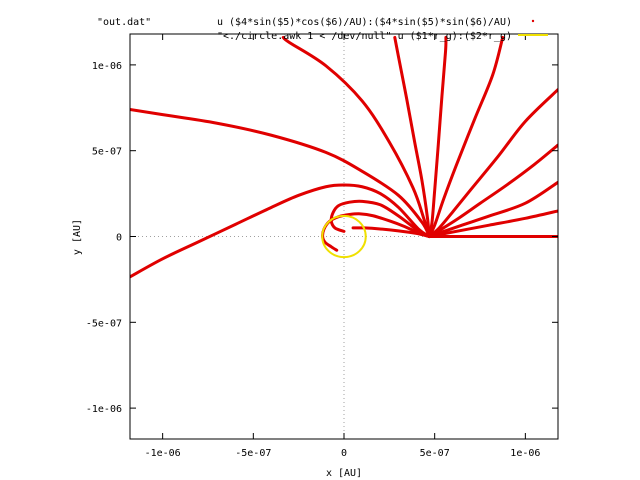  I want to click on x-axis-label: x [AU], so click(344, 473).